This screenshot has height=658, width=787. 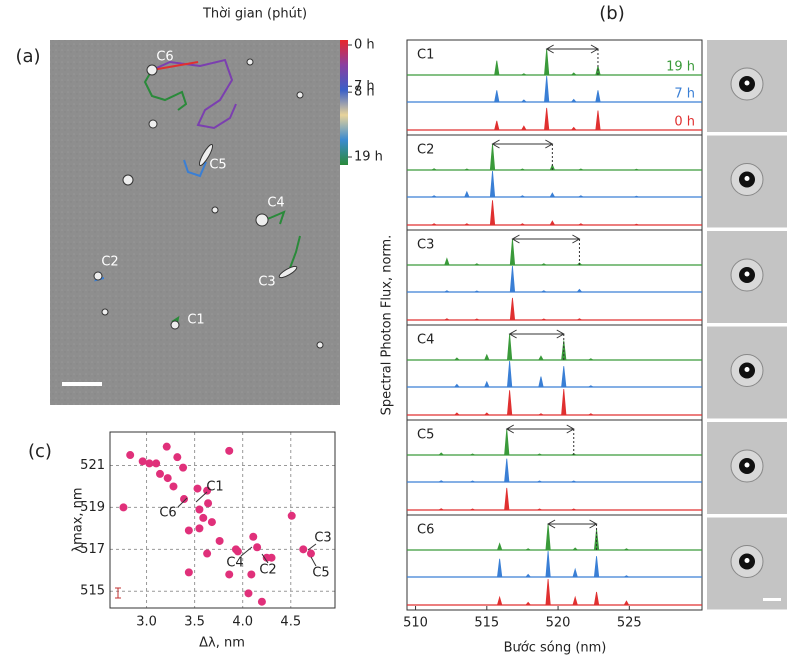 What do you see at coordinates (486, 623) in the screenshot?
I see `x-tick-label: 515` at bounding box center [486, 623].